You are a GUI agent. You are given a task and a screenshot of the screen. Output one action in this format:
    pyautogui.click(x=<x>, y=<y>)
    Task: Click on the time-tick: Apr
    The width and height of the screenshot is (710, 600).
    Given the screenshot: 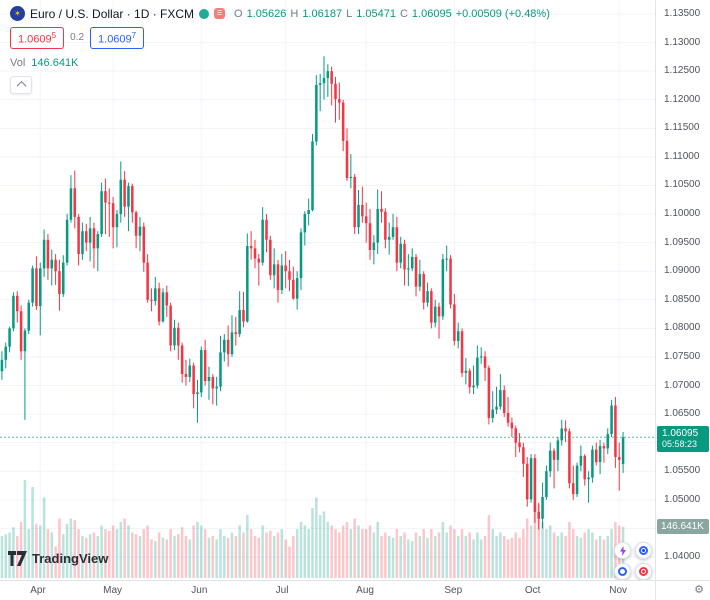 What is the action you would take?
    pyautogui.click(x=38, y=590)
    